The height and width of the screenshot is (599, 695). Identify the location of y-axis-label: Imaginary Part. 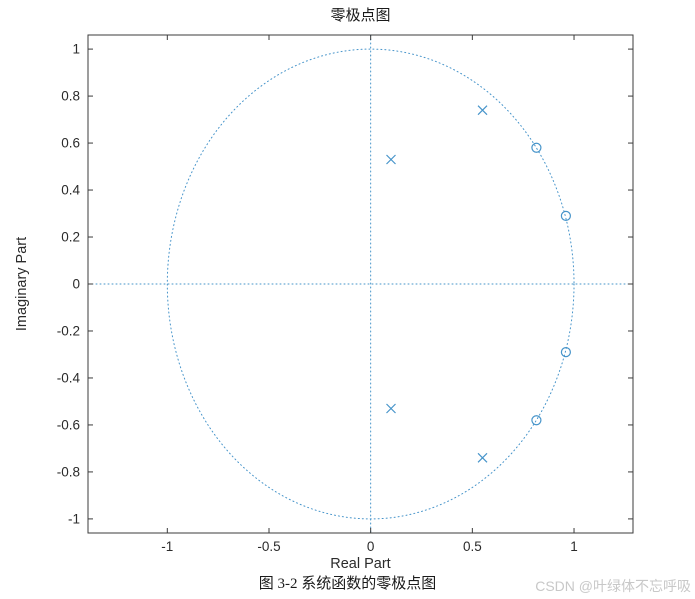
(22, 284).